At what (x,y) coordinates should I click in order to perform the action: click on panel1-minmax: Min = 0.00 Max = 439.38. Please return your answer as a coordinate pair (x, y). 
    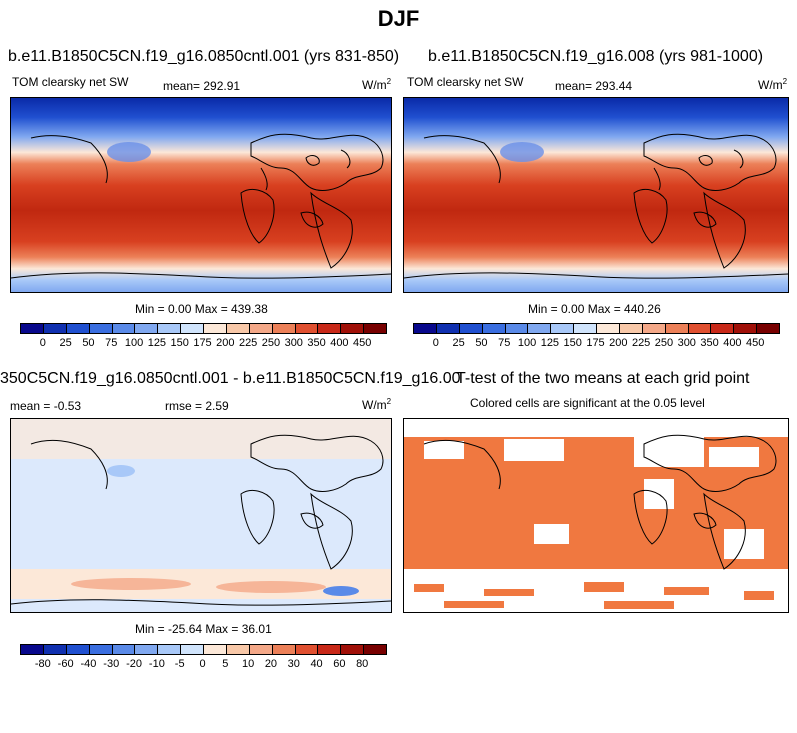
    Looking at the image, I should click on (201, 309).